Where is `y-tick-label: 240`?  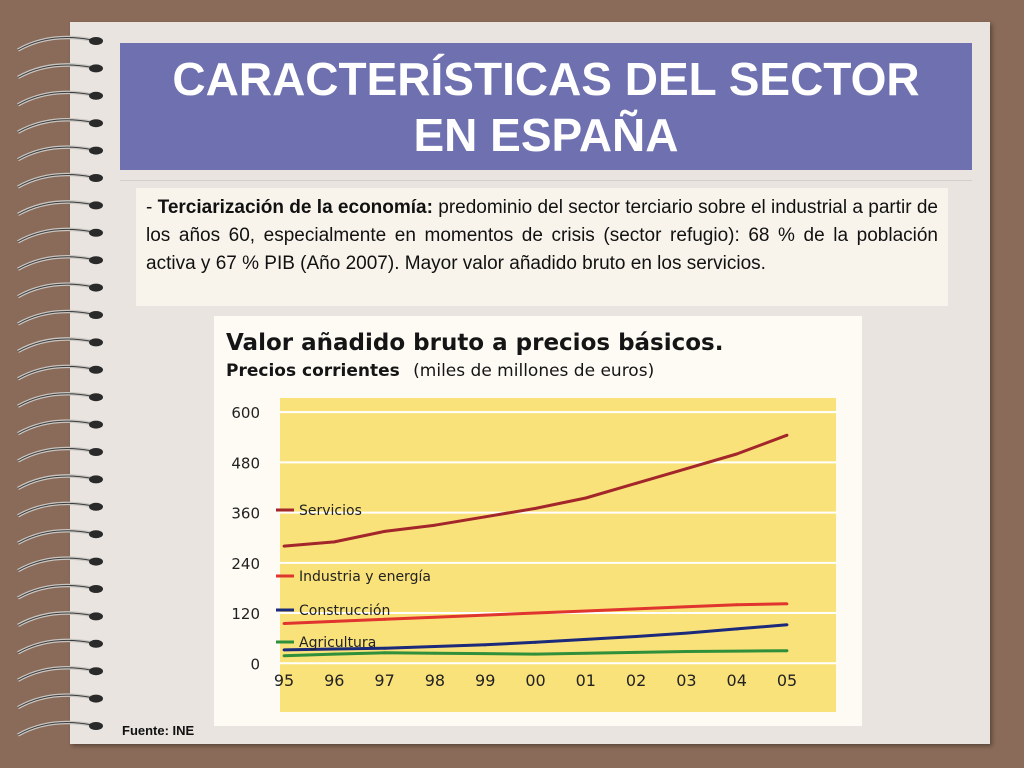 y-tick-label: 240 is located at coordinates (245, 564).